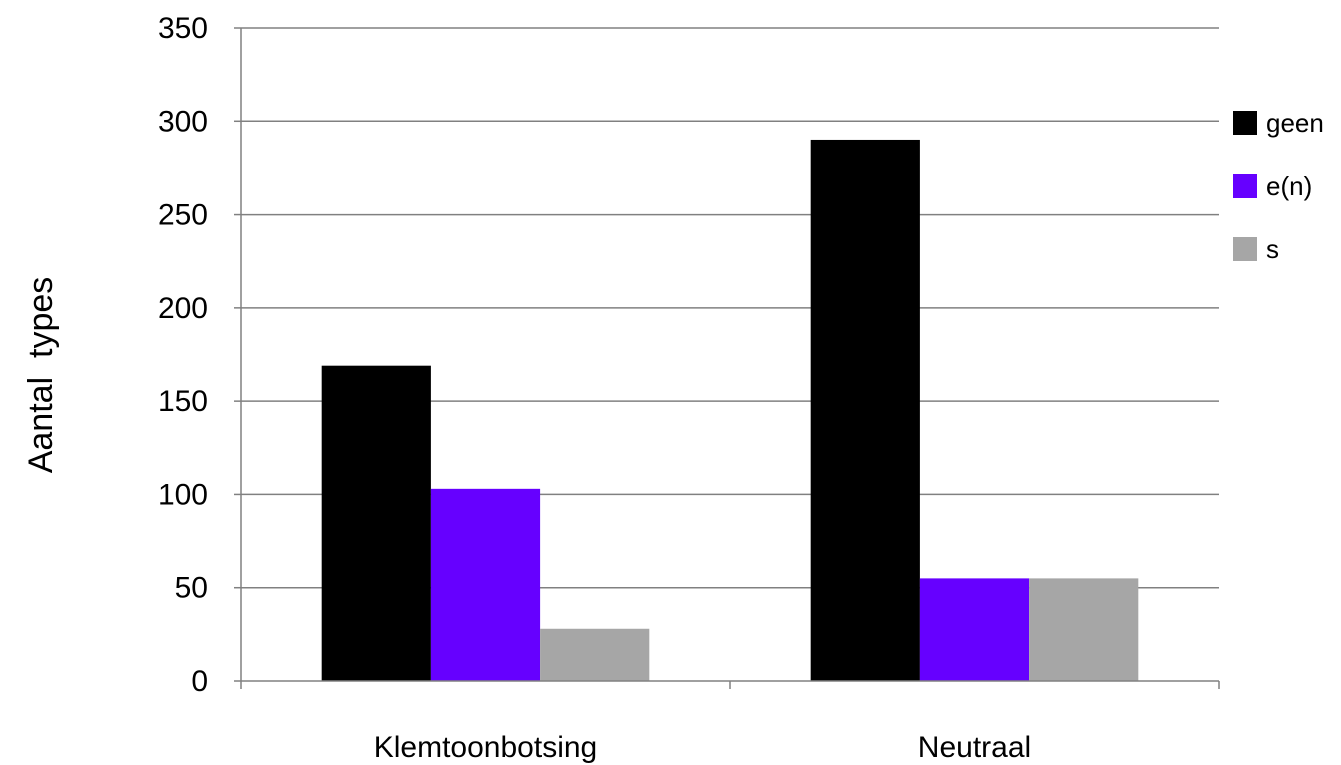 This screenshot has width=1341, height=765. I want to click on y-tick-label: 350, so click(183, 28).